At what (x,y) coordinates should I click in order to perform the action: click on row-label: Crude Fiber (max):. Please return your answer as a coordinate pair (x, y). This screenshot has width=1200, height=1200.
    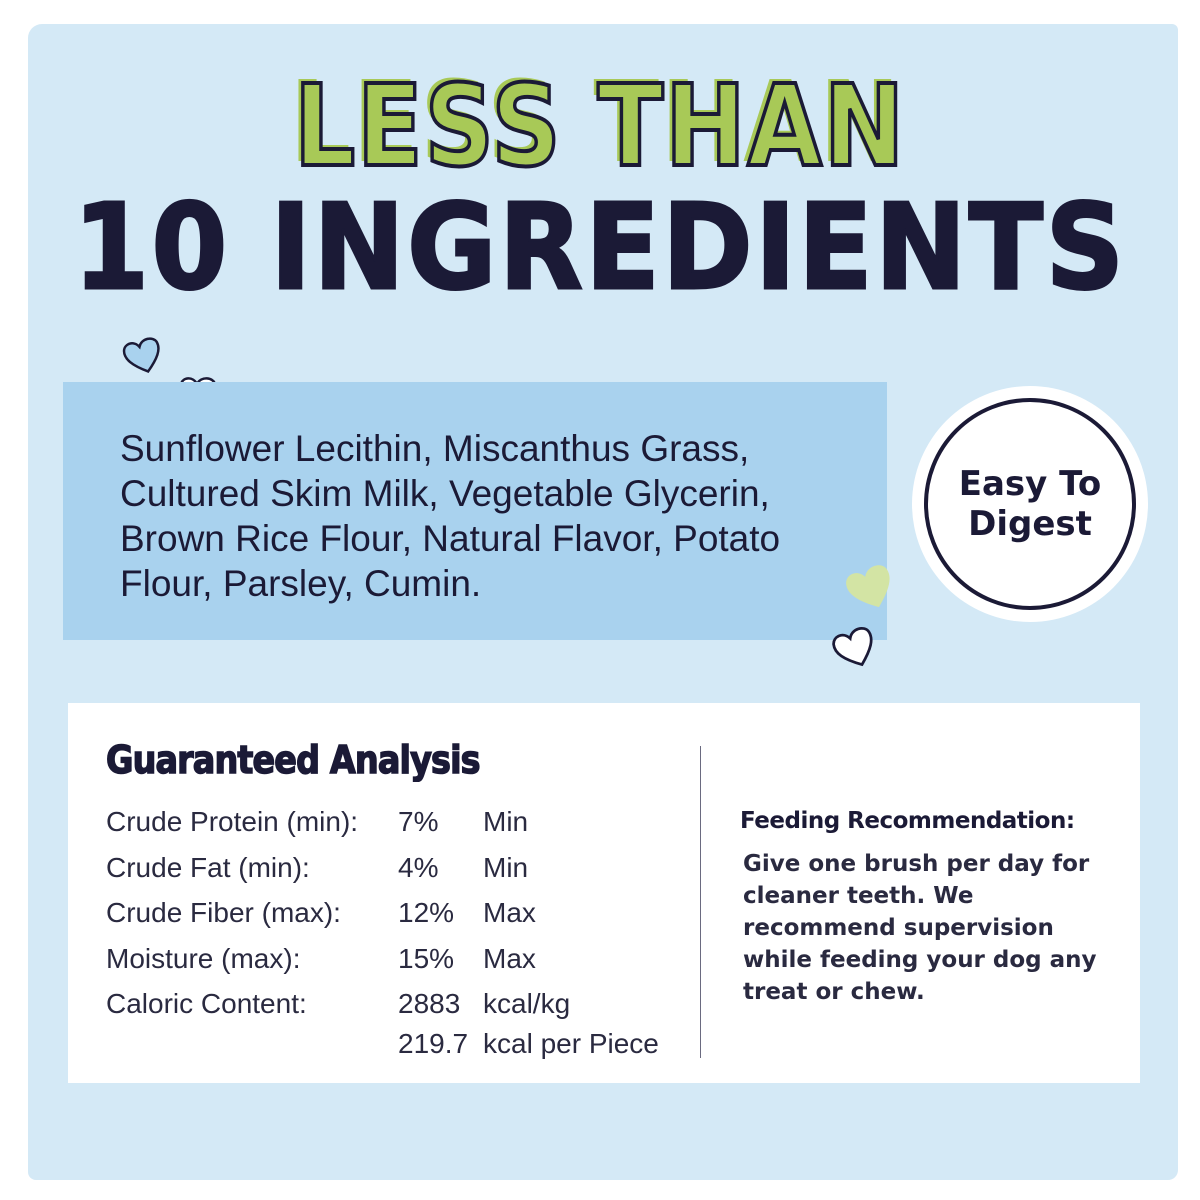
    Looking at the image, I should click on (223, 912).